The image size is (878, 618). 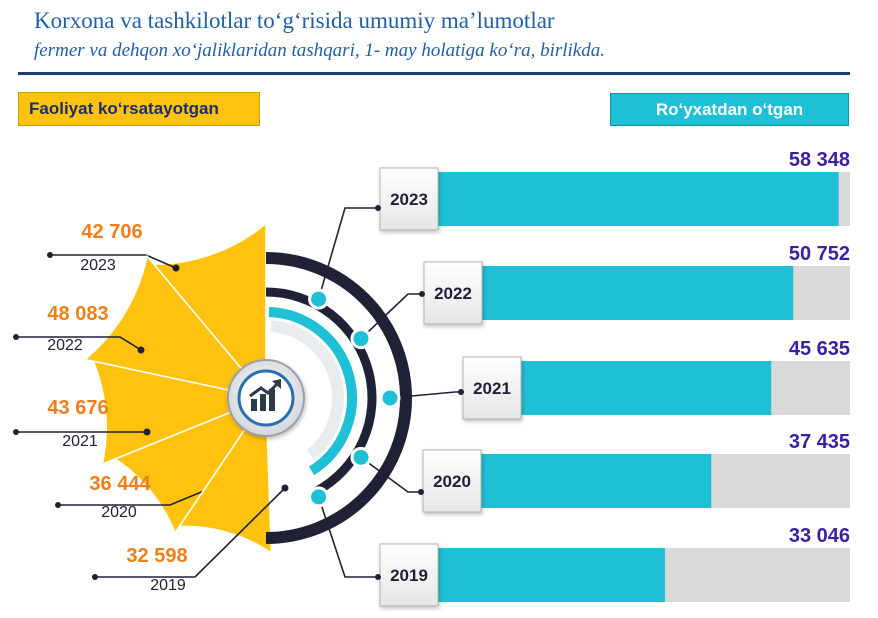 I want to click on registered-row-2021: 2021 45 635, so click(x=614, y=379).